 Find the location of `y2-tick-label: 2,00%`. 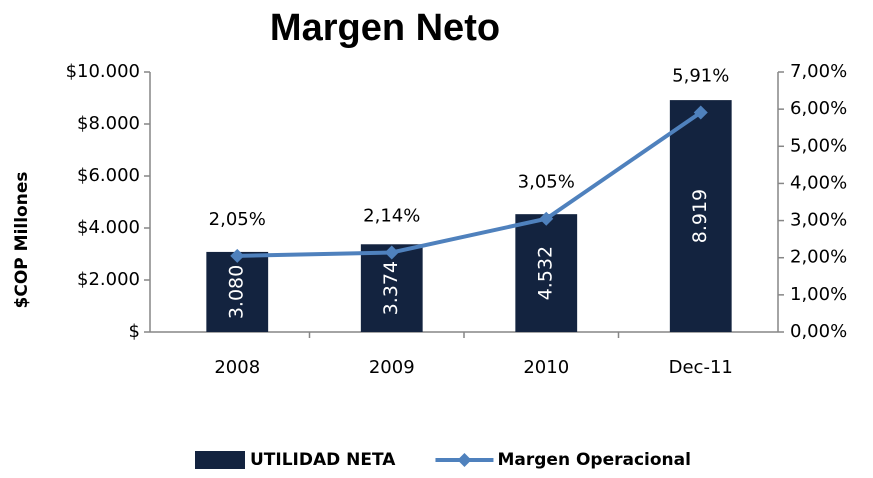

y2-tick-label: 2,00% is located at coordinates (818, 257).